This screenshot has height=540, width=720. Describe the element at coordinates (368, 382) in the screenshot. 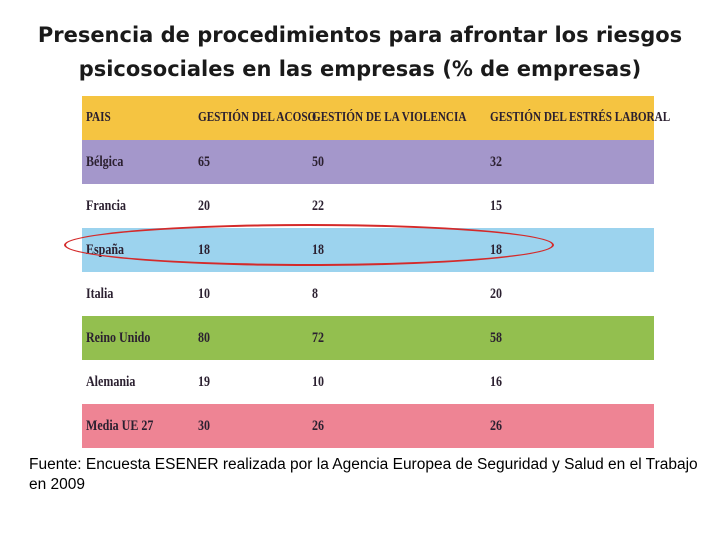

I see `table-row-alemania: Alemania 19 10 16` at that location.